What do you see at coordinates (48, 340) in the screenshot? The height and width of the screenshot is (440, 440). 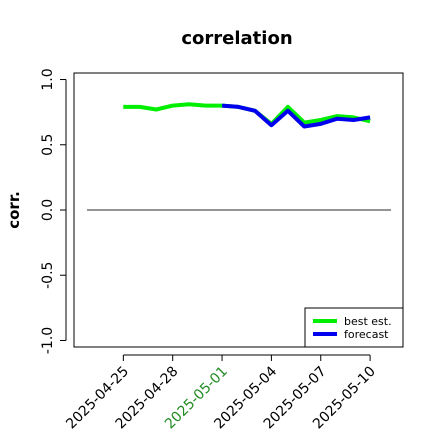 I see `y-tick-label: -1.0` at bounding box center [48, 340].